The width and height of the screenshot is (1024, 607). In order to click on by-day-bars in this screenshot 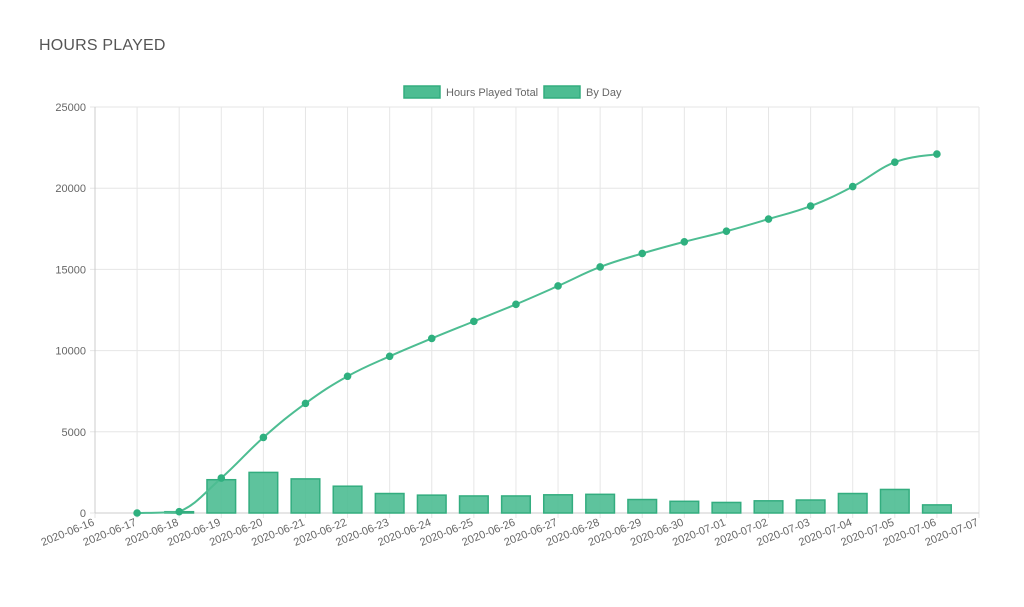, I will do `click(558, 492)`.